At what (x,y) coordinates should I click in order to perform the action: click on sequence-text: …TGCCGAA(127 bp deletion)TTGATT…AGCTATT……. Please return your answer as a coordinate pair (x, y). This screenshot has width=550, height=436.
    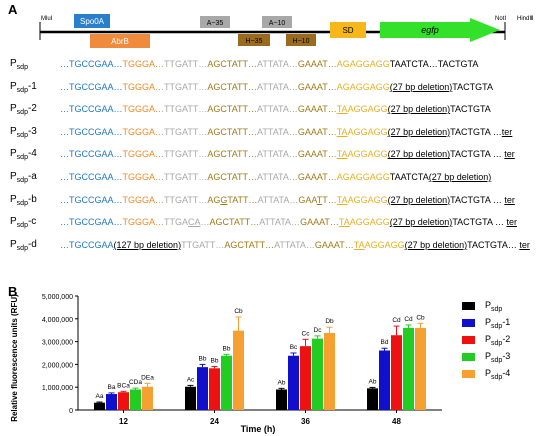
    Looking at the image, I should click on (295, 245).